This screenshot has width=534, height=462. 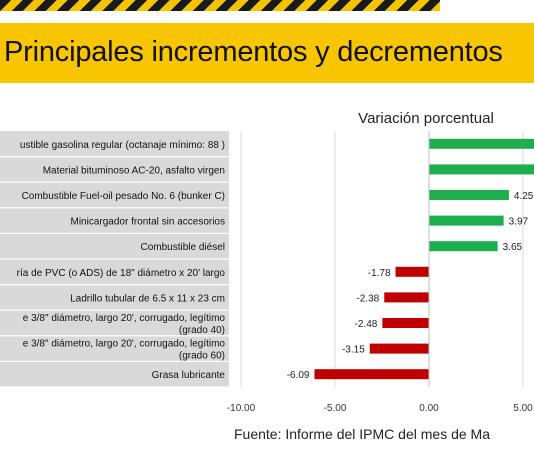 I want to click on value-label-5: -1.78, so click(x=379, y=273).